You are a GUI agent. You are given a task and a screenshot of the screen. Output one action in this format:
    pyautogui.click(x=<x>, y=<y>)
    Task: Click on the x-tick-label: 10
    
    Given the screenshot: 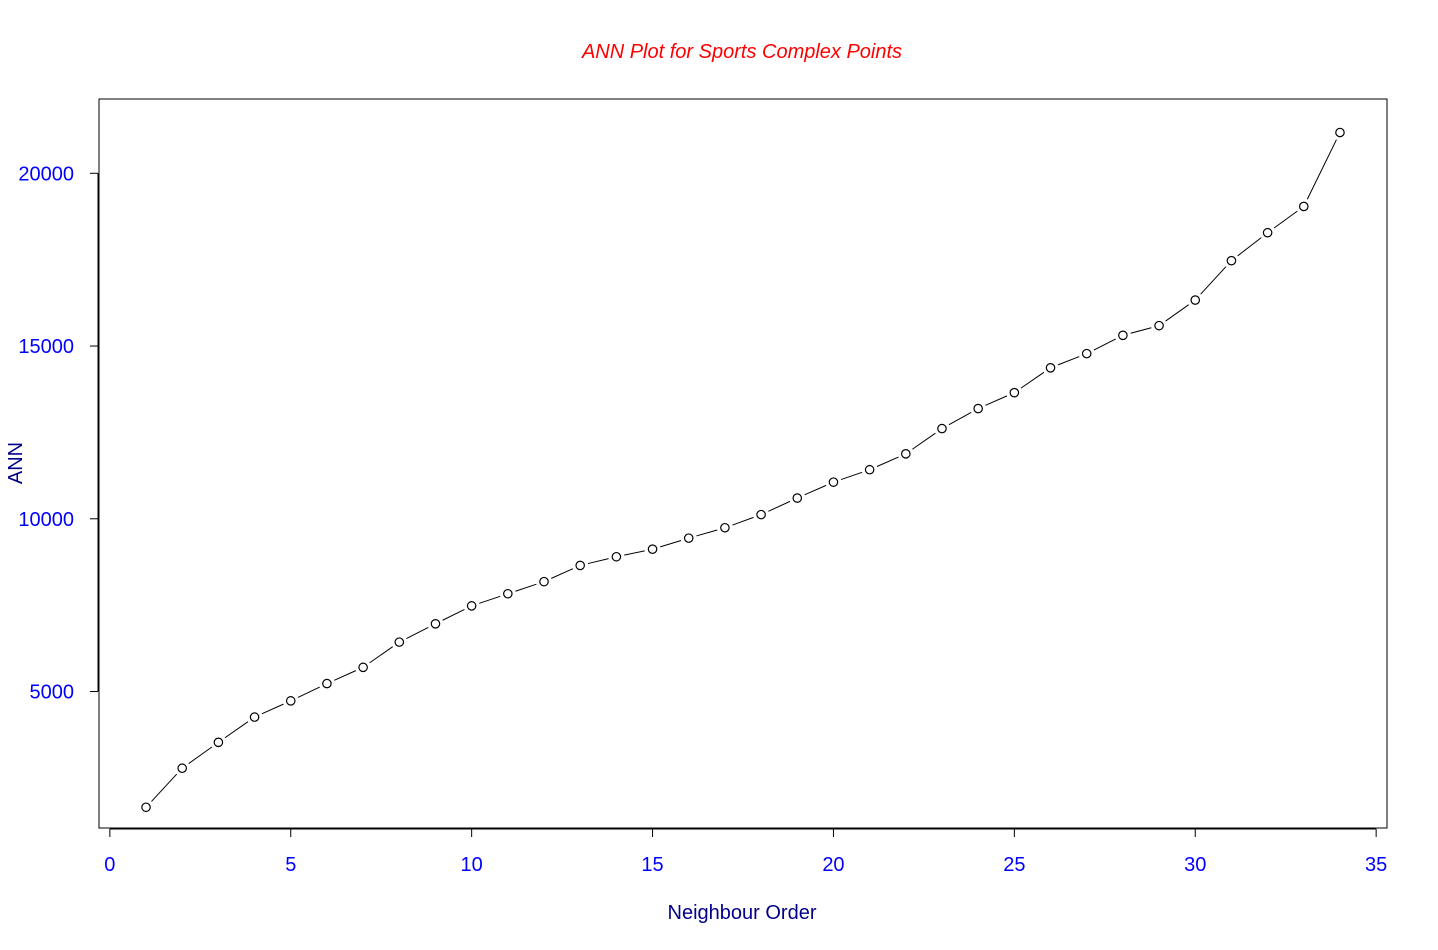 What is the action you would take?
    pyautogui.click(x=472, y=865)
    